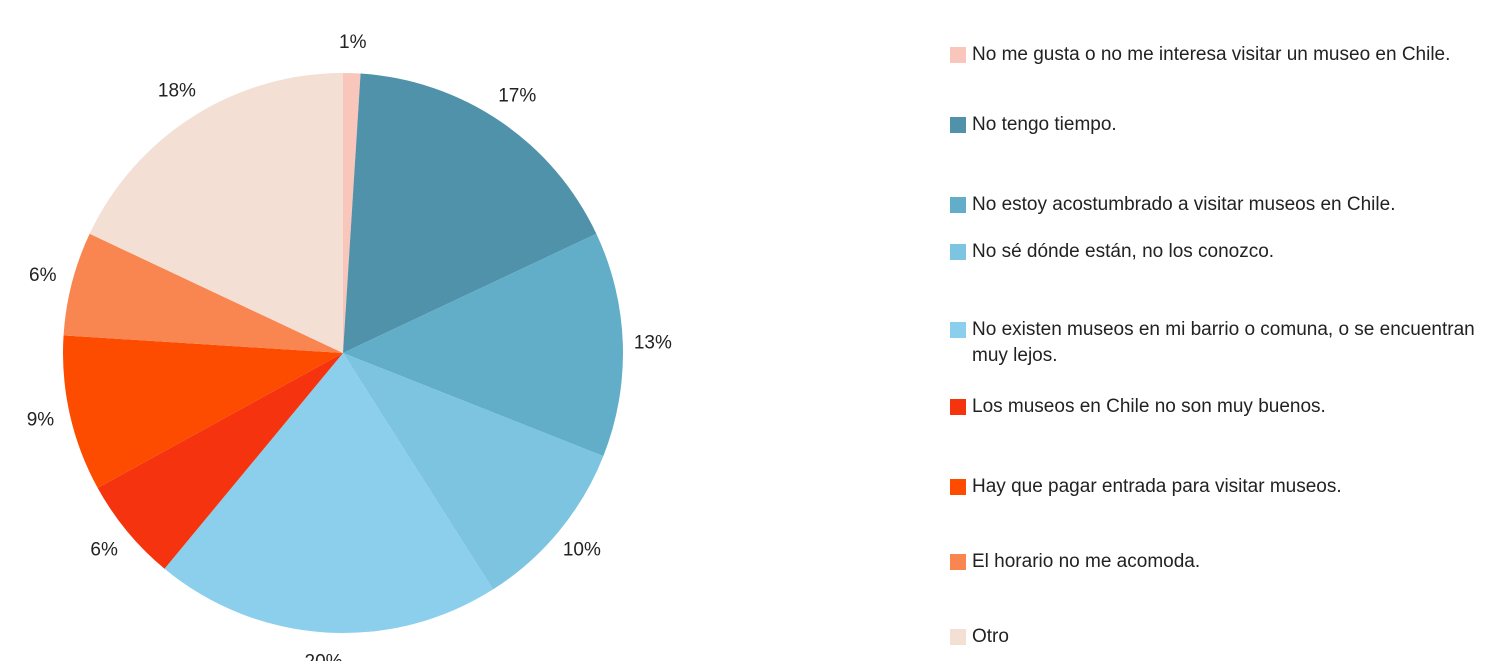 The width and height of the screenshot is (1487, 661). What do you see at coordinates (353, 42) in the screenshot?
I see `data-label: 1%` at bounding box center [353, 42].